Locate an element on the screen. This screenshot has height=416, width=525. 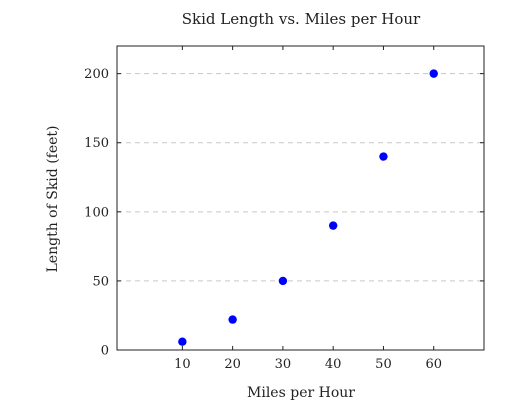
chart-title: Skid Length vs. Miles per Hour is located at coordinates (301, 19).